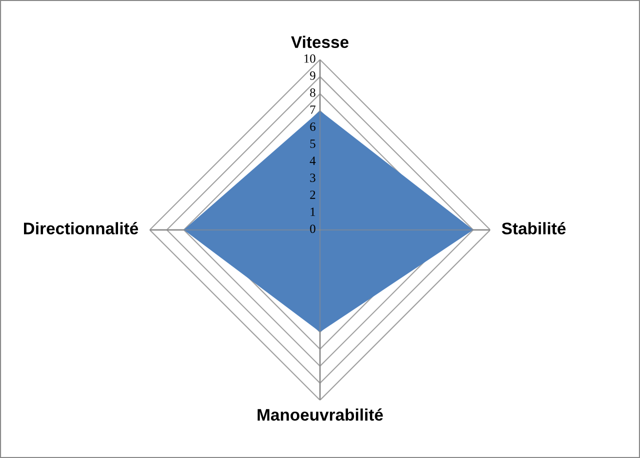 This screenshot has width=640, height=458. What do you see at coordinates (534, 228) in the screenshot?
I see `spoke-label: Stabilité` at bounding box center [534, 228].